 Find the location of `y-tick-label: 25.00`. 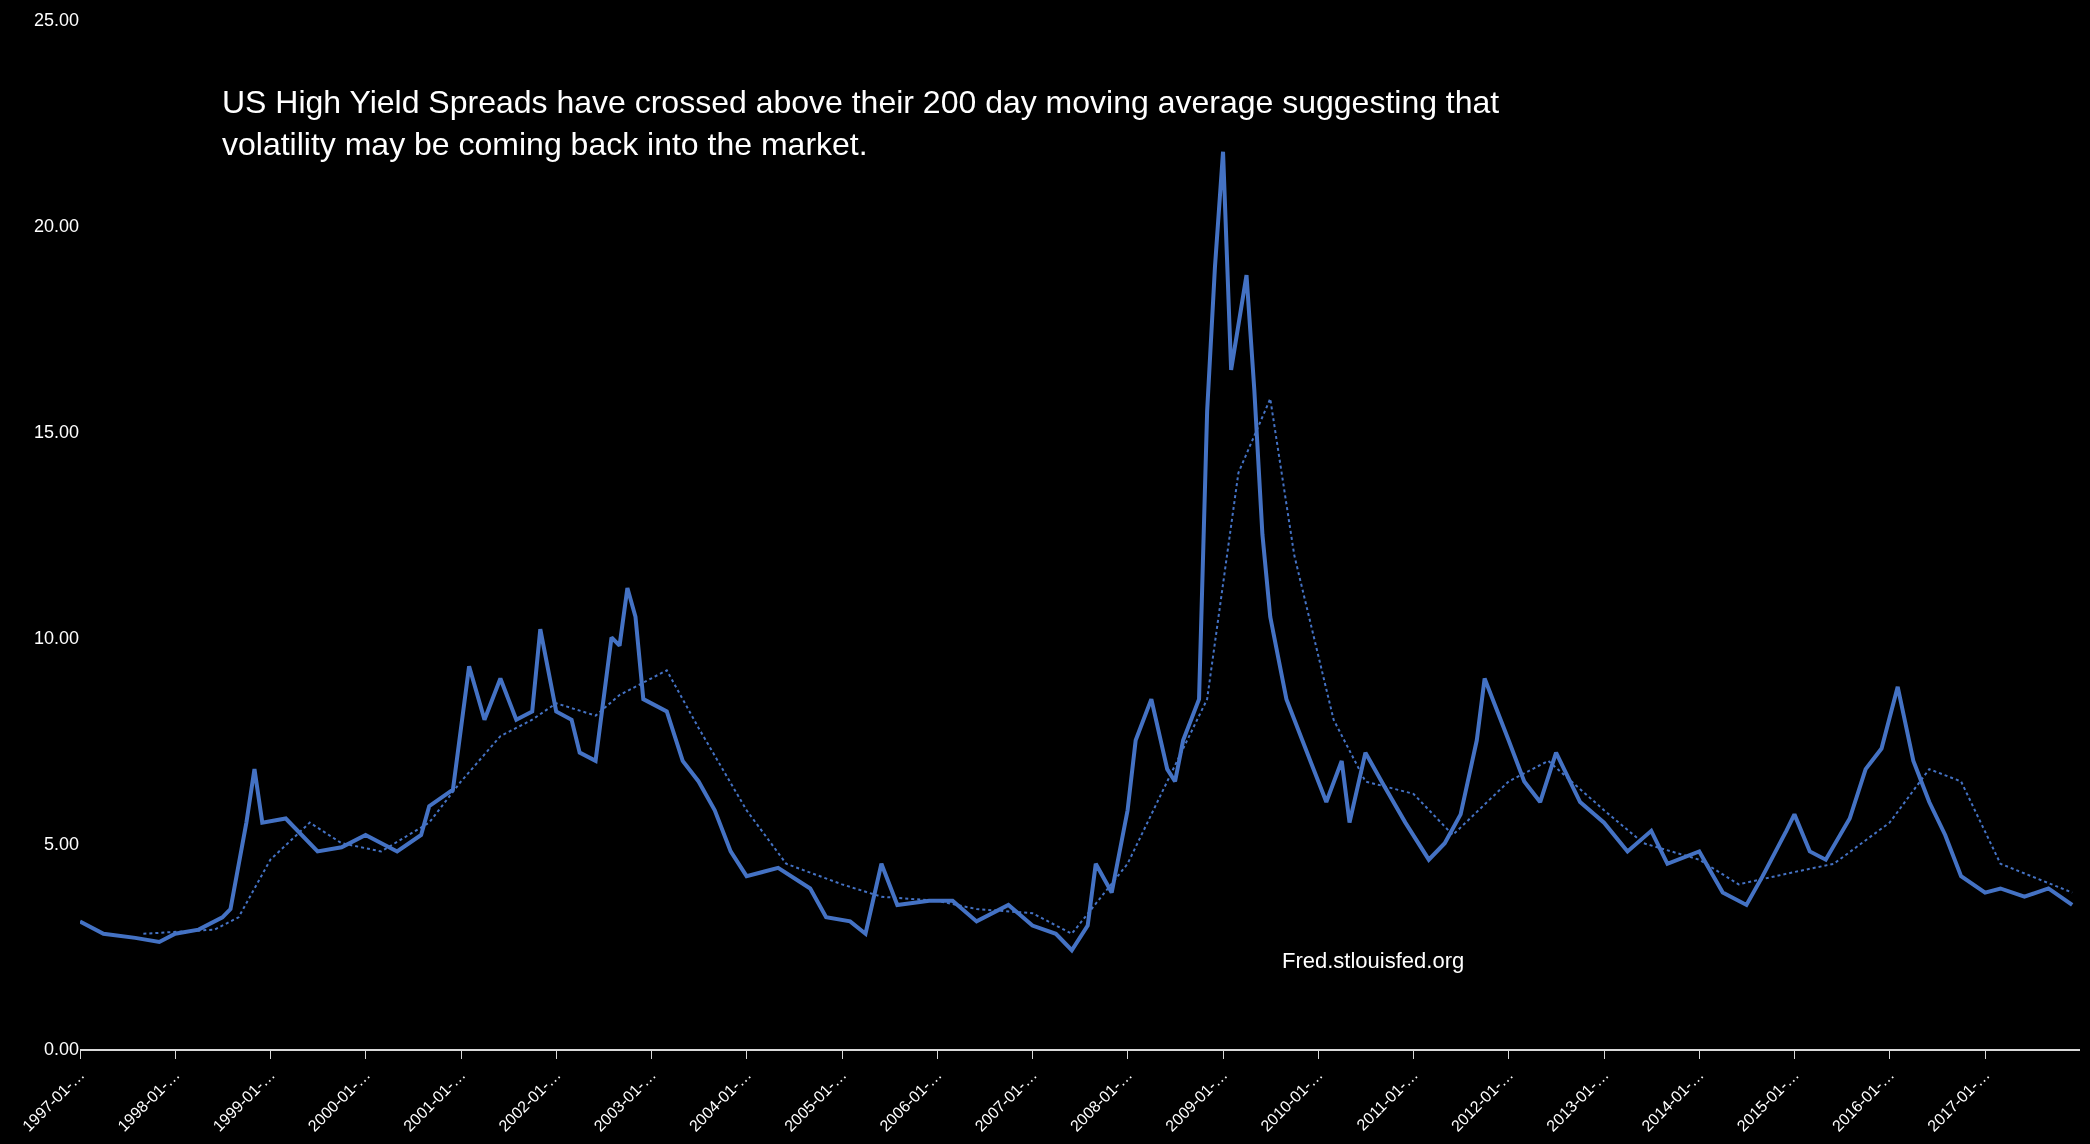

y-tick-label: 25.00 is located at coordinates (56, 20).